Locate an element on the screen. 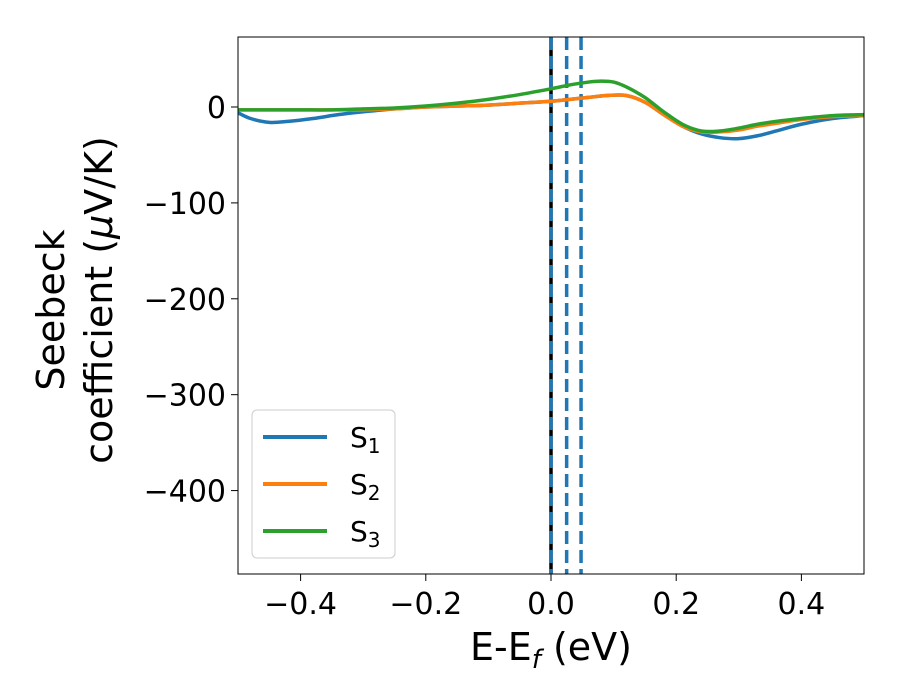 The height and width of the screenshot is (700, 900). x-axis-label: E-Ef (eV) is located at coordinates (551, 650).